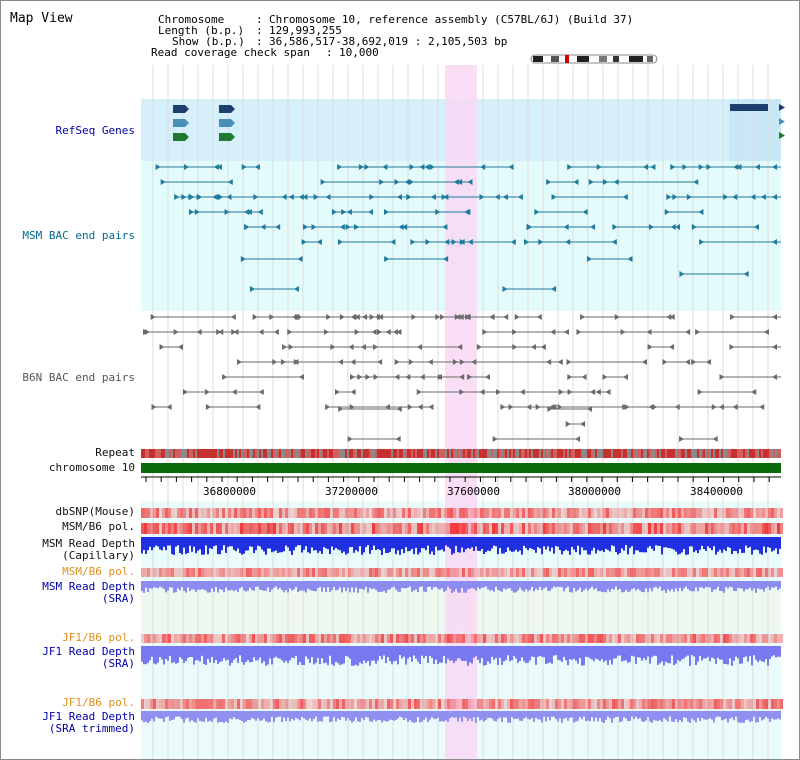  I want to click on track-label-msm-pol: MSM/B6 pol., so click(98, 526).